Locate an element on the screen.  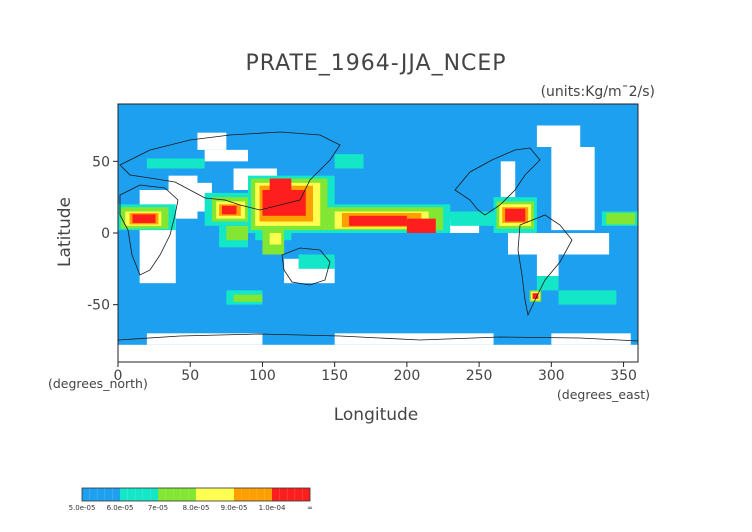
colorbar-label: 1.0e-04 is located at coordinates (272, 508).